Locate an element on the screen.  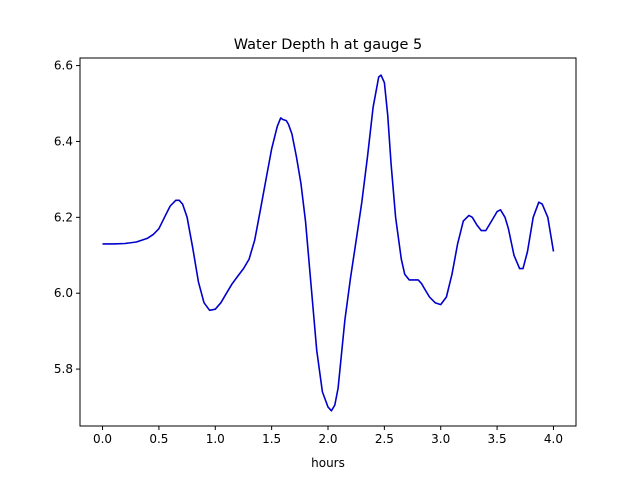
chart-title: Water Depth h at gauge 5 is located at coordinates (328, 45).